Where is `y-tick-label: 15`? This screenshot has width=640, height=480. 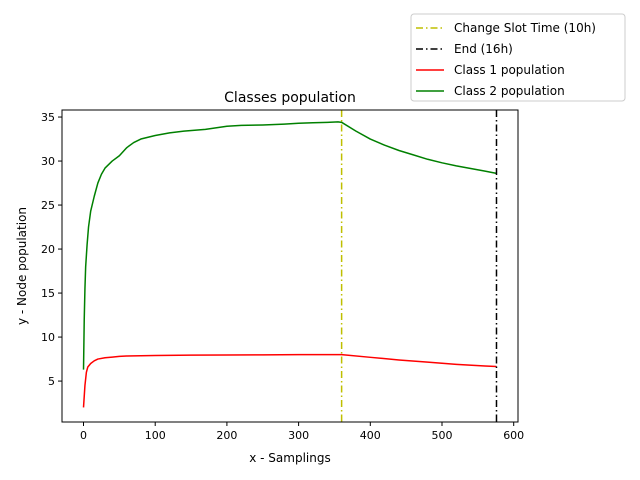 y-tick-label: 15 is located at coordinates (48, 293).